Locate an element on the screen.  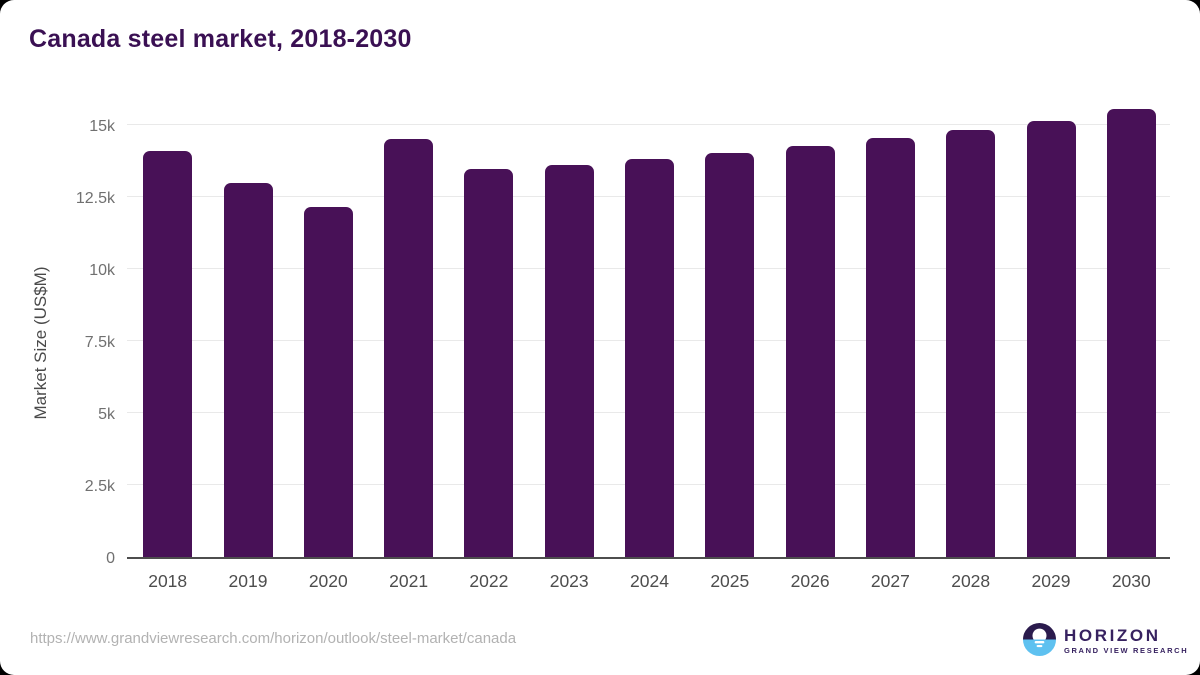
bar-2020 is located at coordinates (328, 381).